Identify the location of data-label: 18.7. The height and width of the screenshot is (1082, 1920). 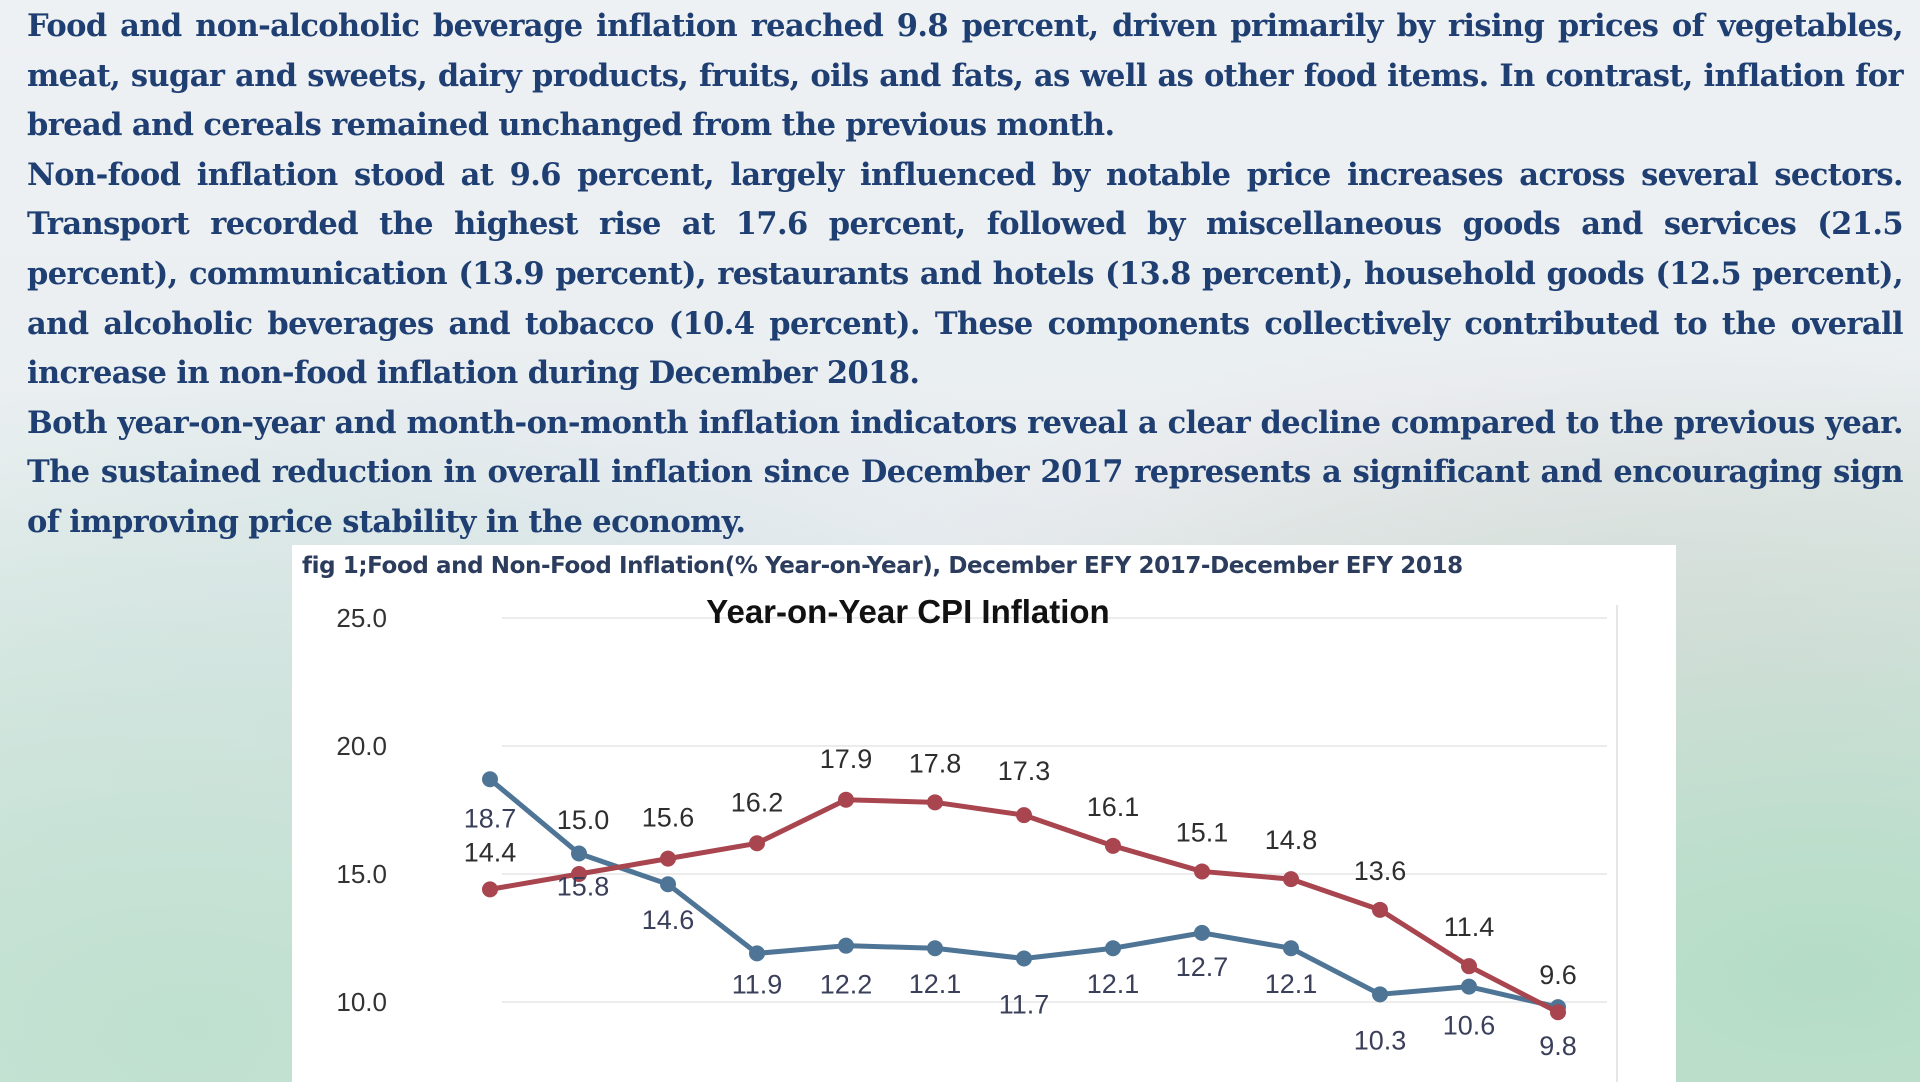
(490, 818).